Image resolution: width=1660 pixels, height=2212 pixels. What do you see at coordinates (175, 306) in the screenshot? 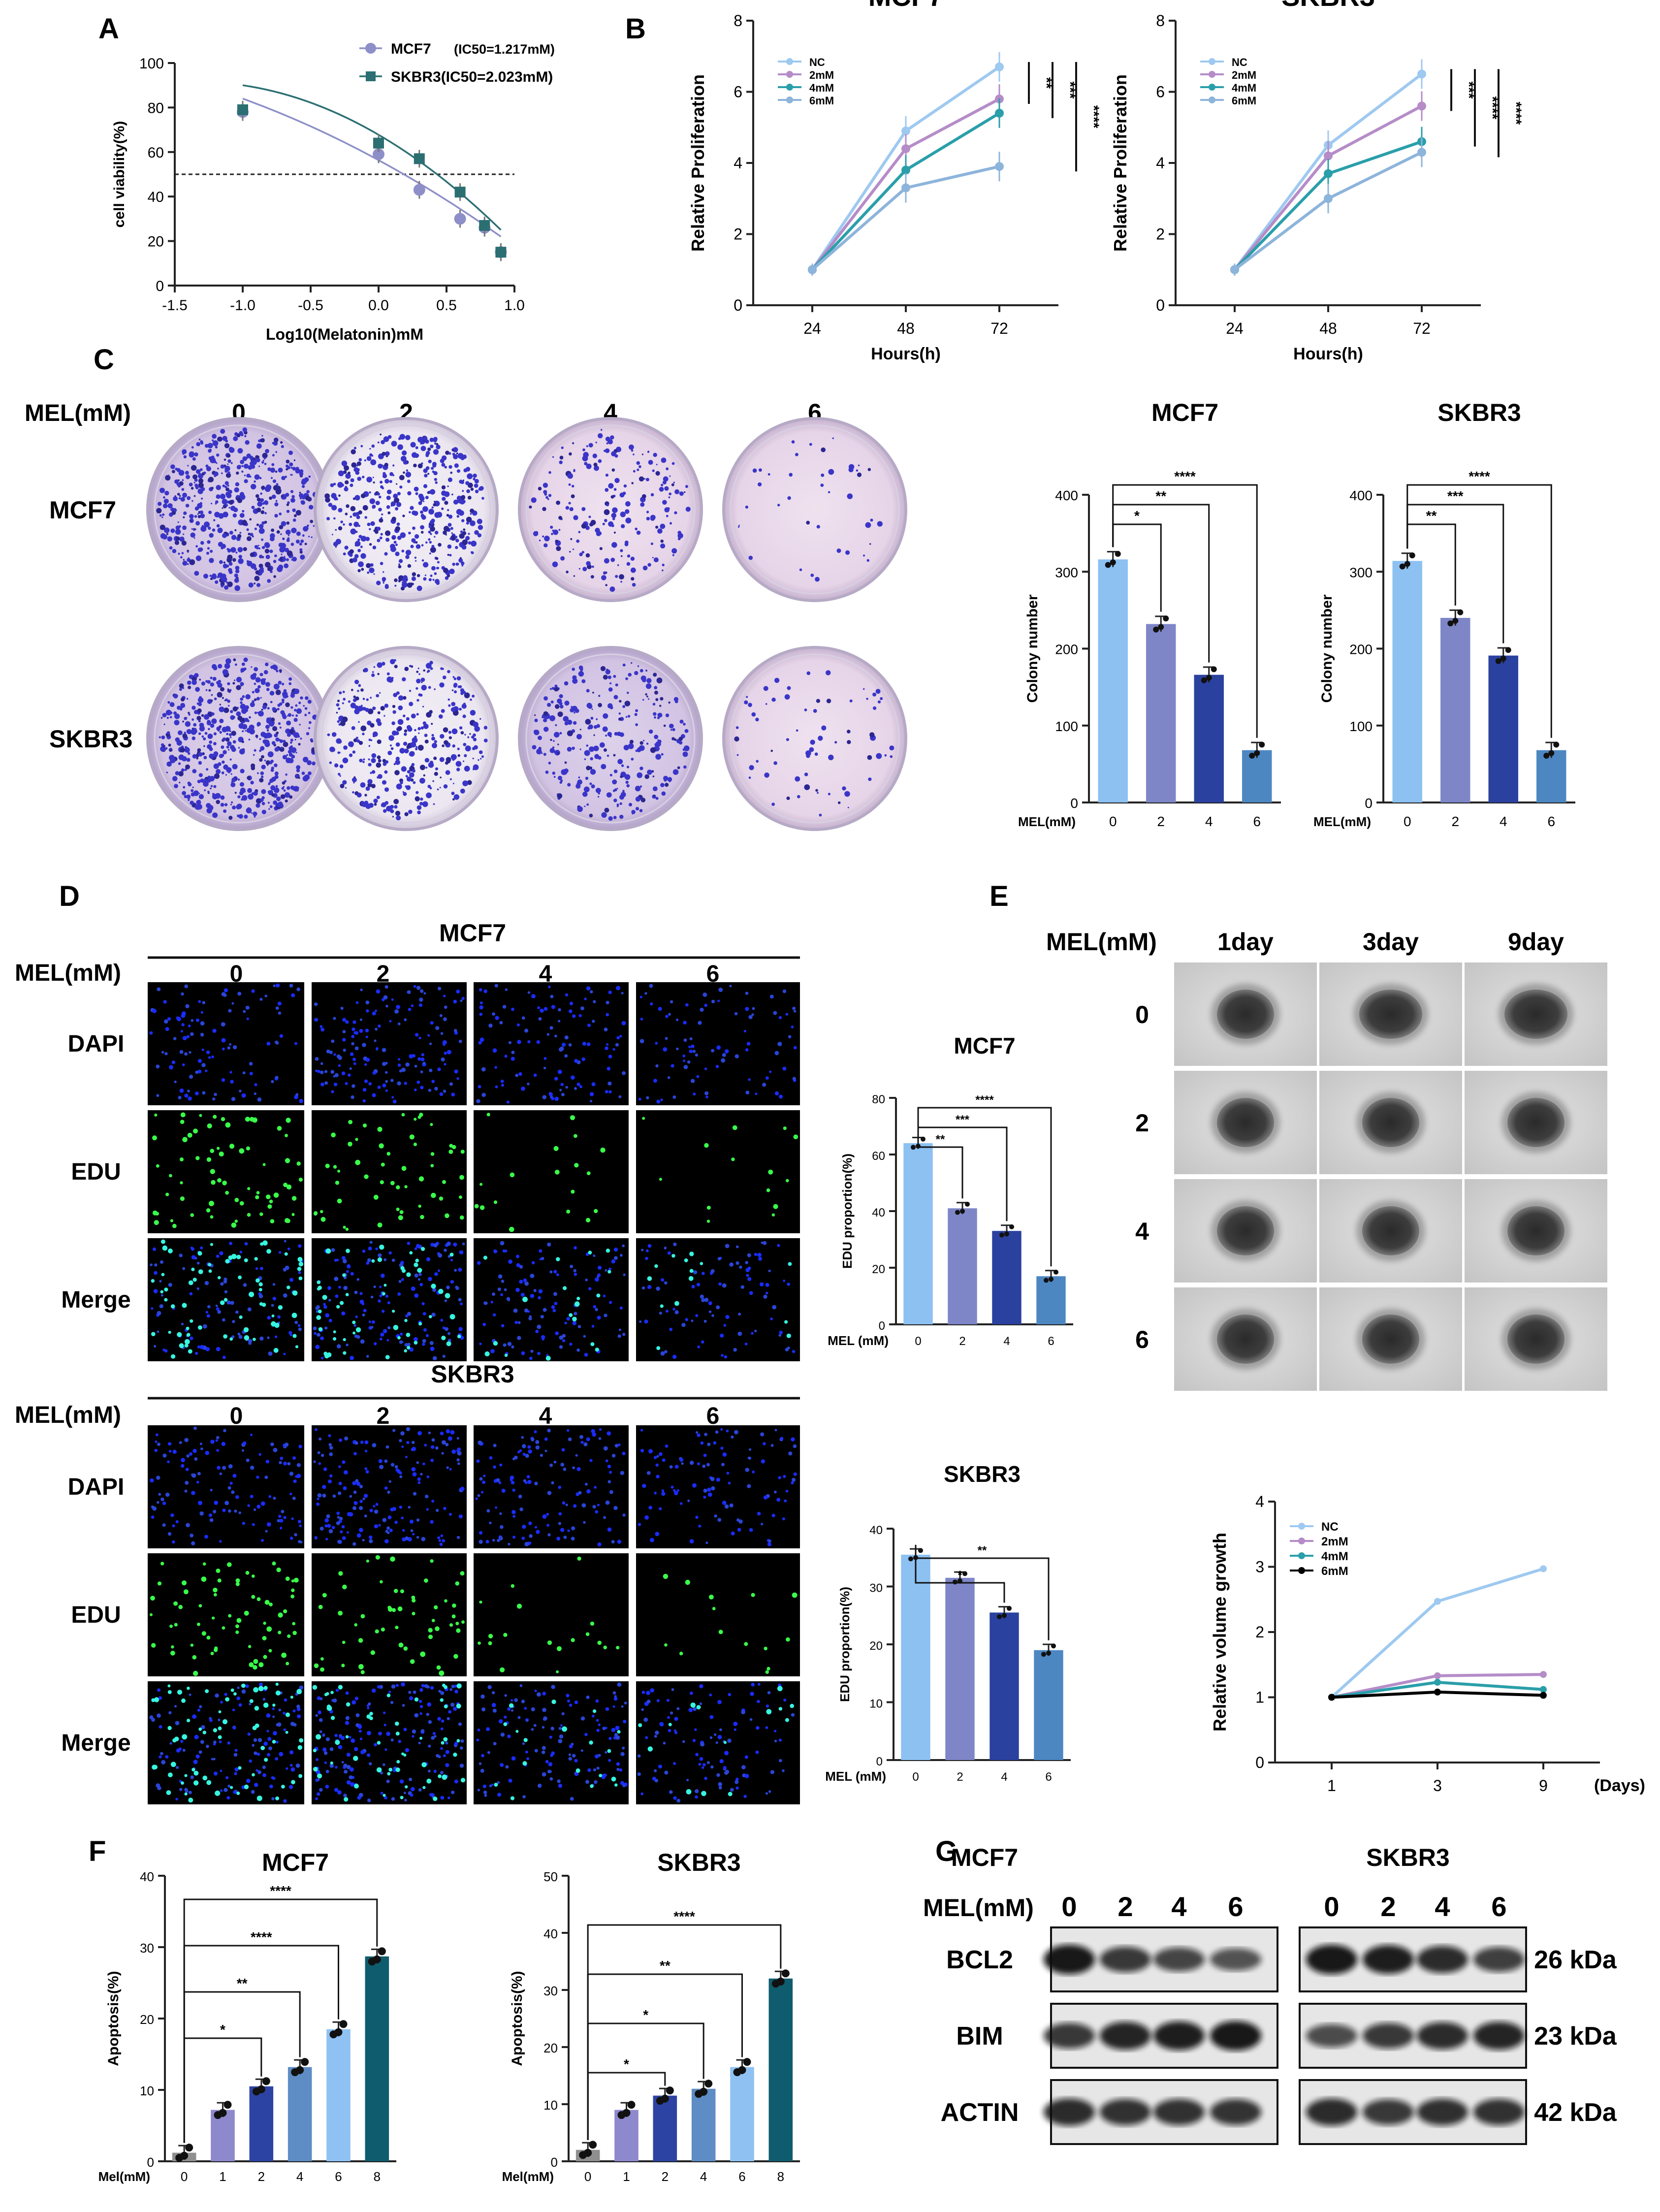
I see `x-tick-label: -1.5` at bounding box center [175, 306].